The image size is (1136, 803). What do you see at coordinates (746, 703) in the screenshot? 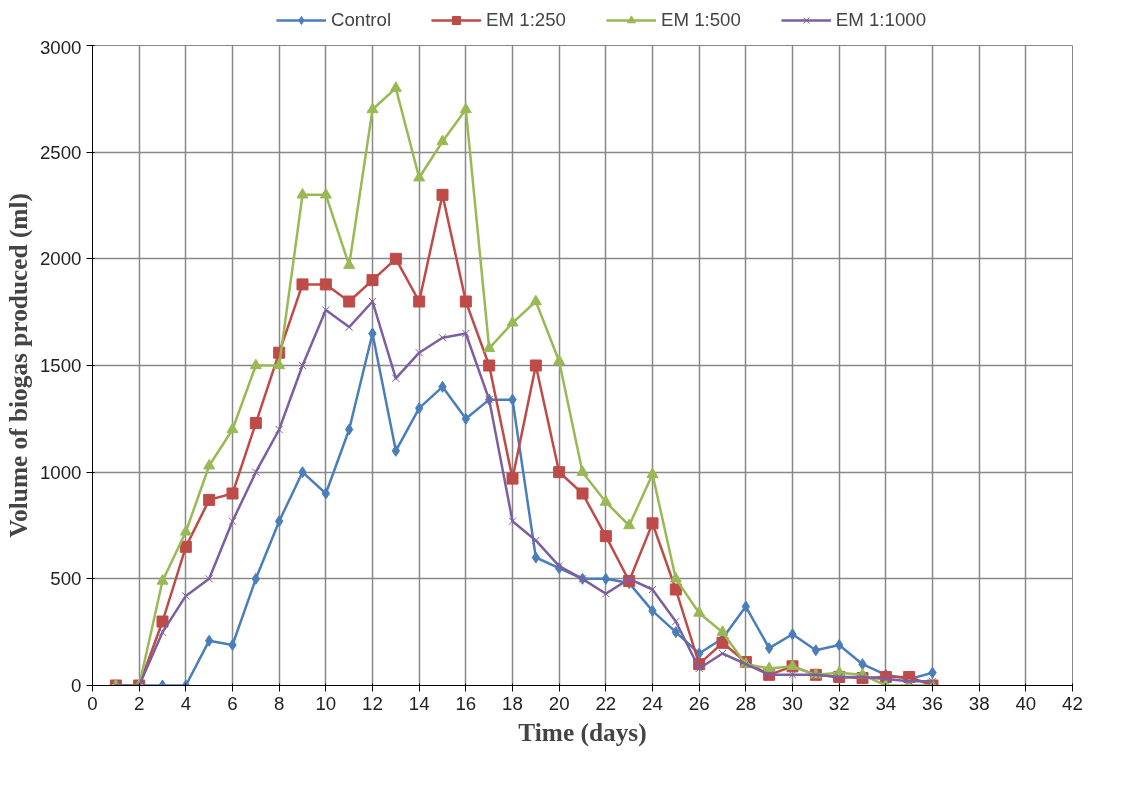
I see `x-tick-label: 28` at bounding box center [746, 703].